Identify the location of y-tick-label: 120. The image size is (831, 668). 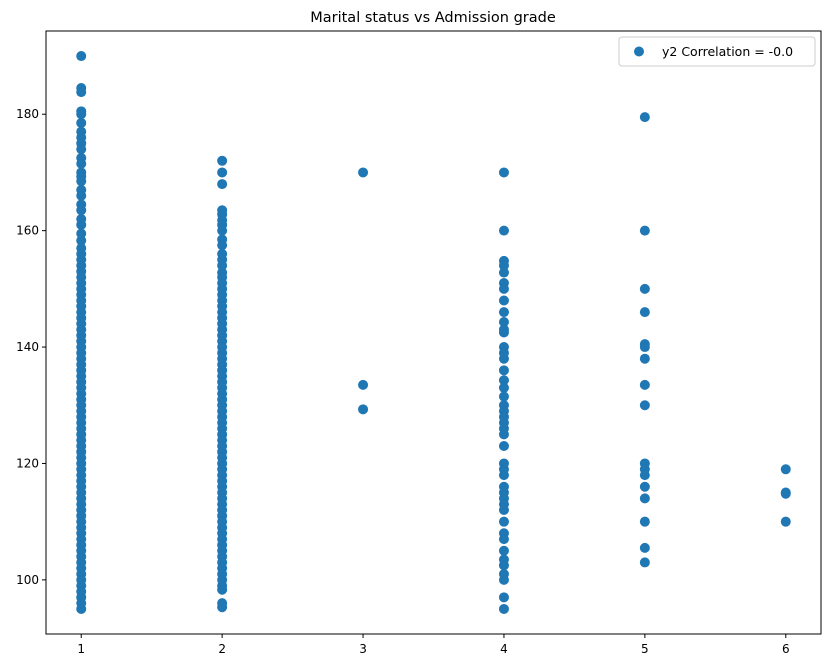
(27, 463).